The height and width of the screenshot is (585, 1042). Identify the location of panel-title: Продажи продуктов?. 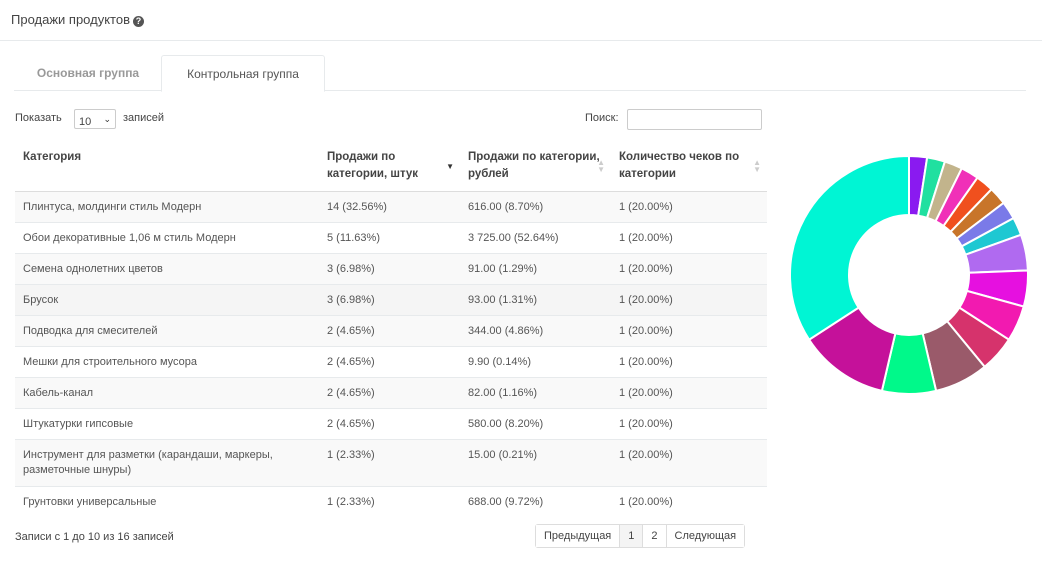
(77, 19).